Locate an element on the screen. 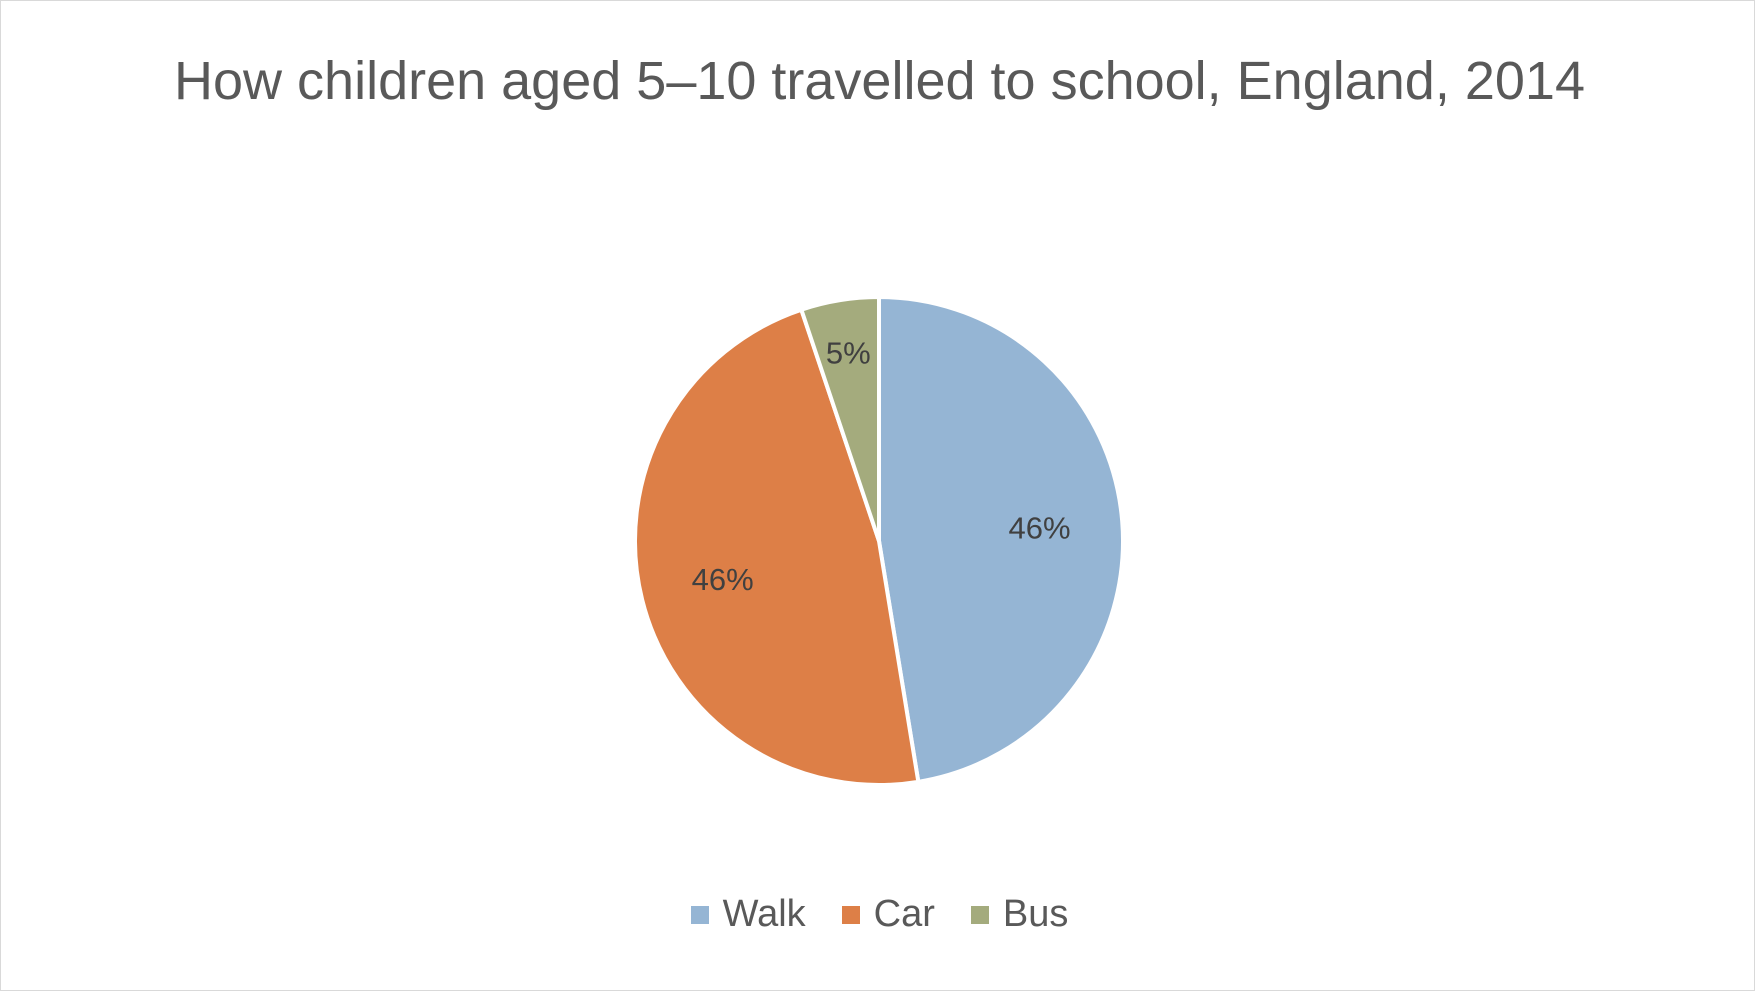  legend: Walk Car Bus is located at coordinates (879, 914).